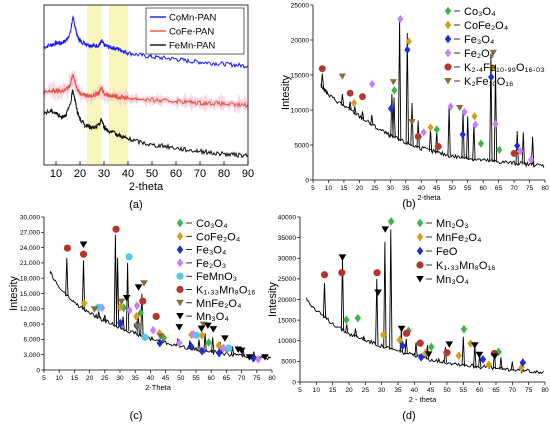 The image size is (550, 428). Describe the element at coordinates (242, 378) in the screenshot. I see `x-tick-label: 70` at that location.